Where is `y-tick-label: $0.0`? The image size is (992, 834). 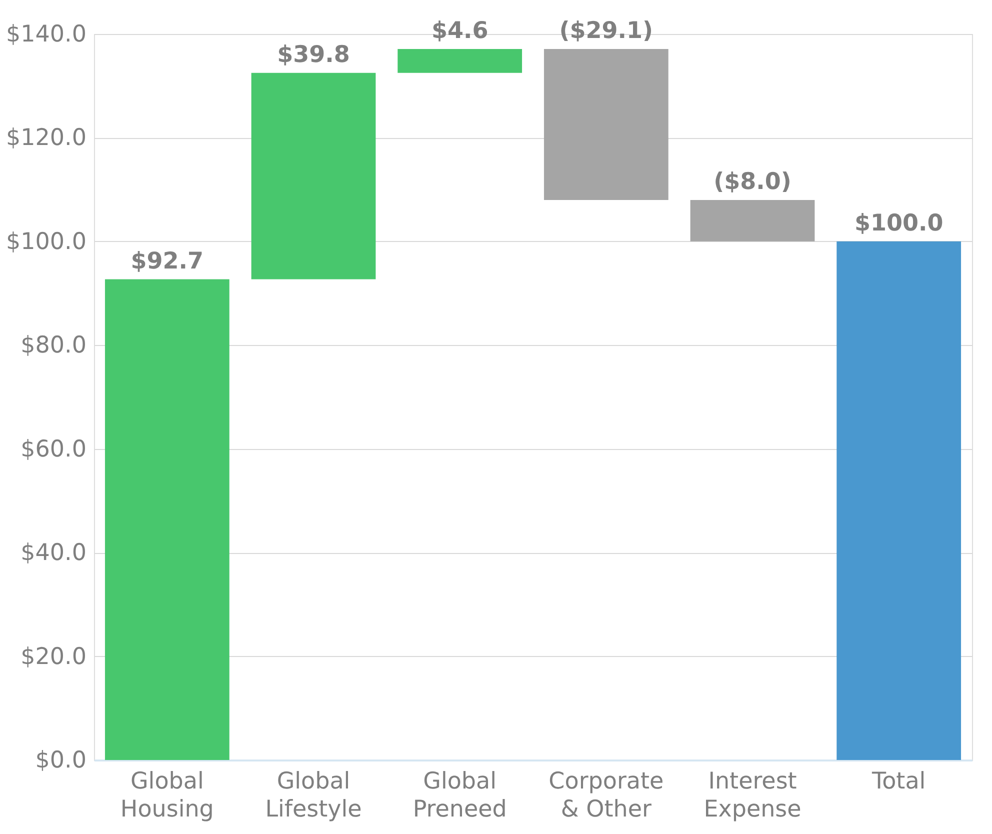 y-tick-label: $0.0 is located at coordinates (60, 761).